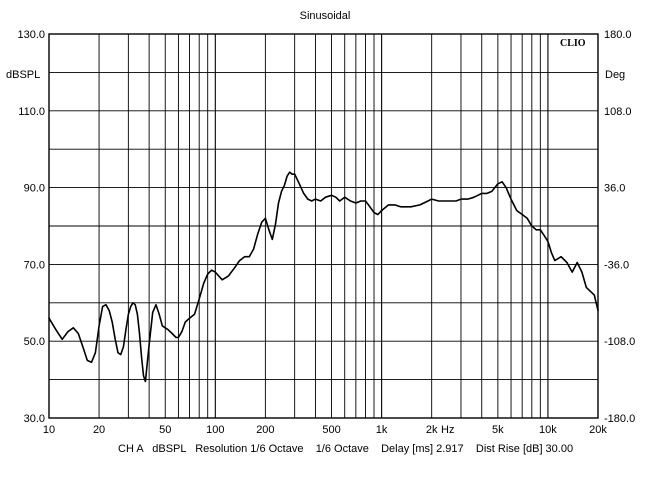 The image size is (650, 487). What do you see at coordinates (215, 430) in the screenshot?
I see `x-tick-label: 100` at bounding box center [215, 430].